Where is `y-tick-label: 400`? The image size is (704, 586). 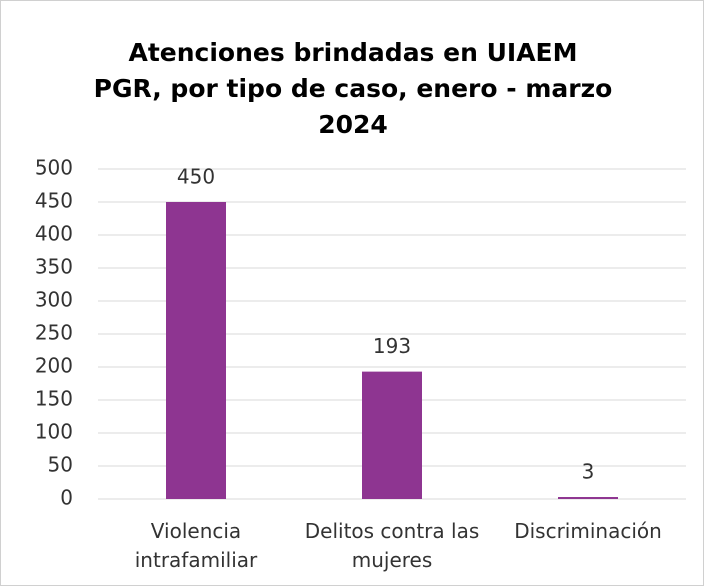
y-tick-label: 400 is located at coordinates (54, 234).